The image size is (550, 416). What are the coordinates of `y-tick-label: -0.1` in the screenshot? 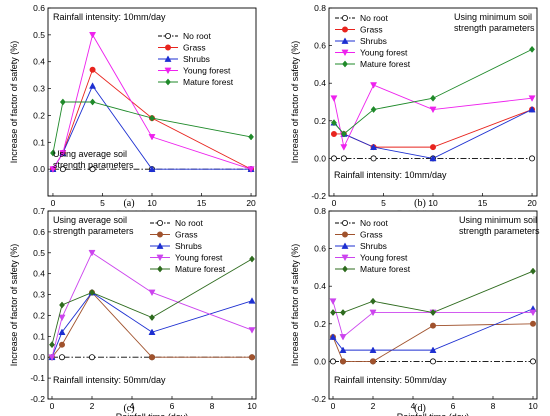 It's located at (37, 378).